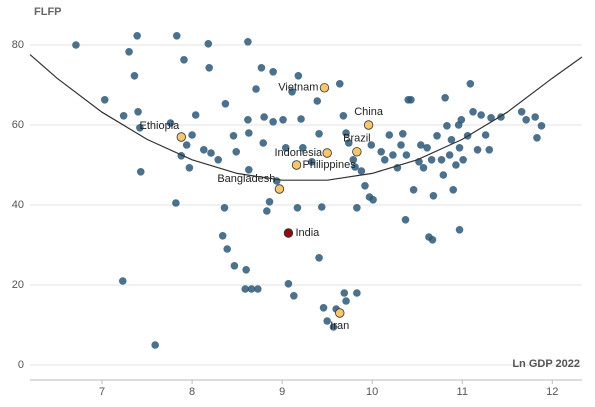 Image resolution: width=595 pixels, height=407 pixels. Describe the element at coordinates (18, 205) in the screenshot. I see `y-tick-label: 40` at that location.